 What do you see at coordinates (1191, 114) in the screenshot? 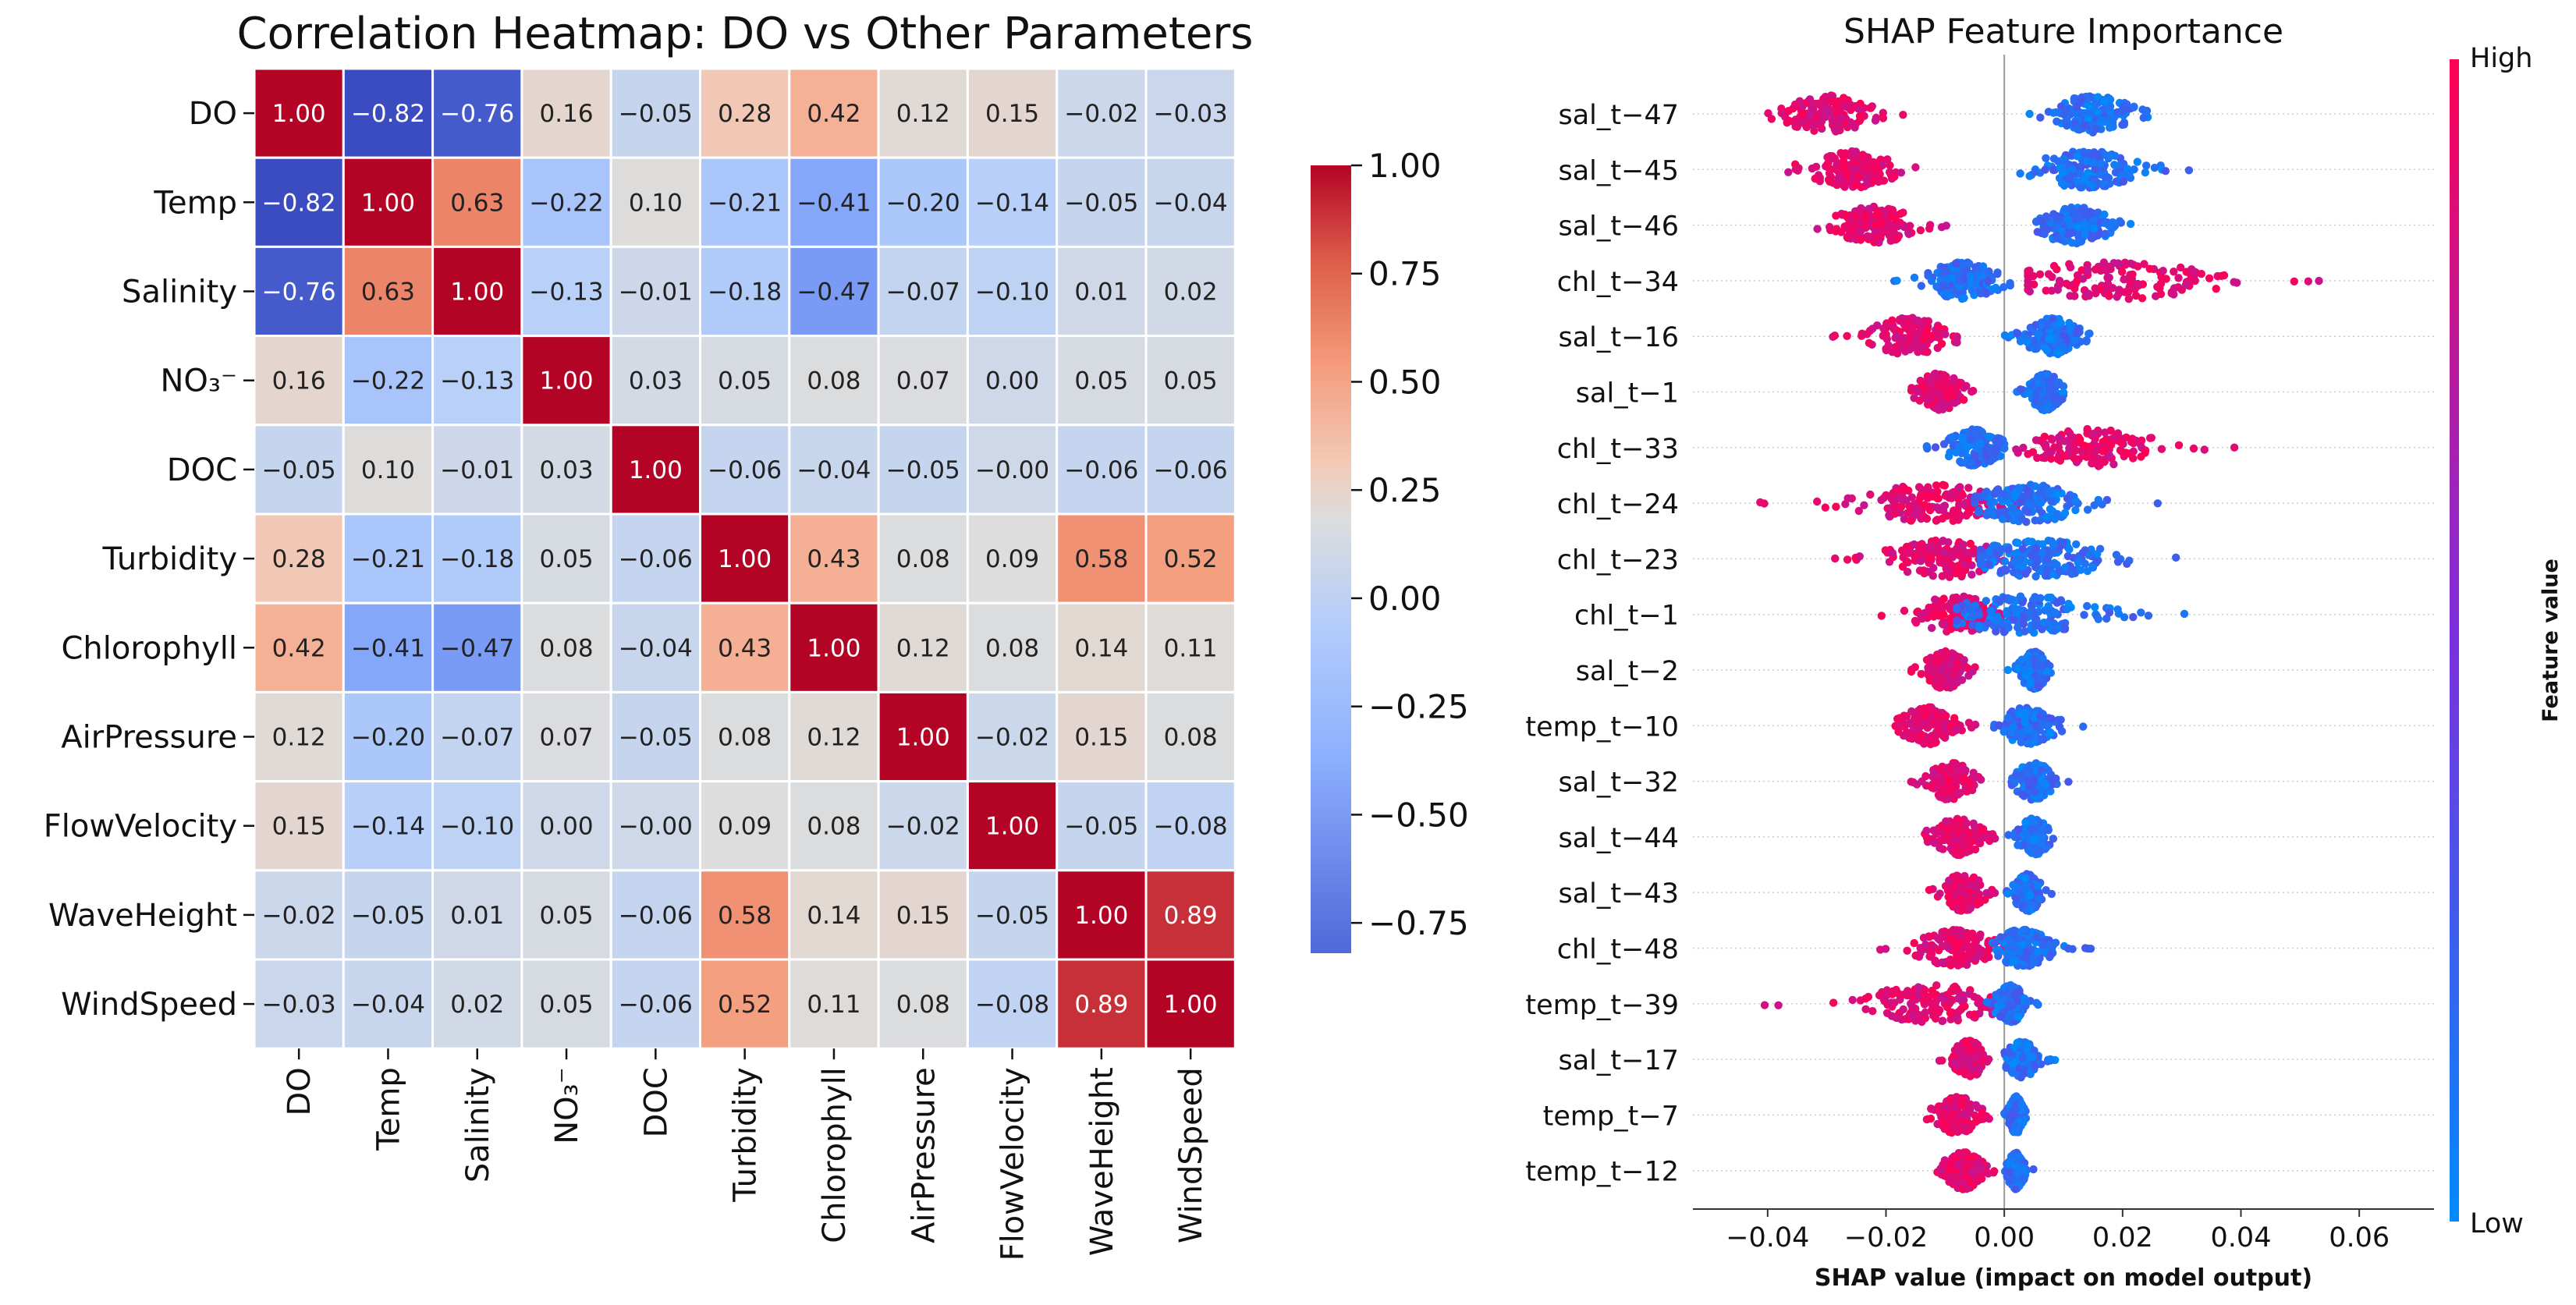
I see `heatmap-cell-value: −0.03` at bounding box center [1191, 114].